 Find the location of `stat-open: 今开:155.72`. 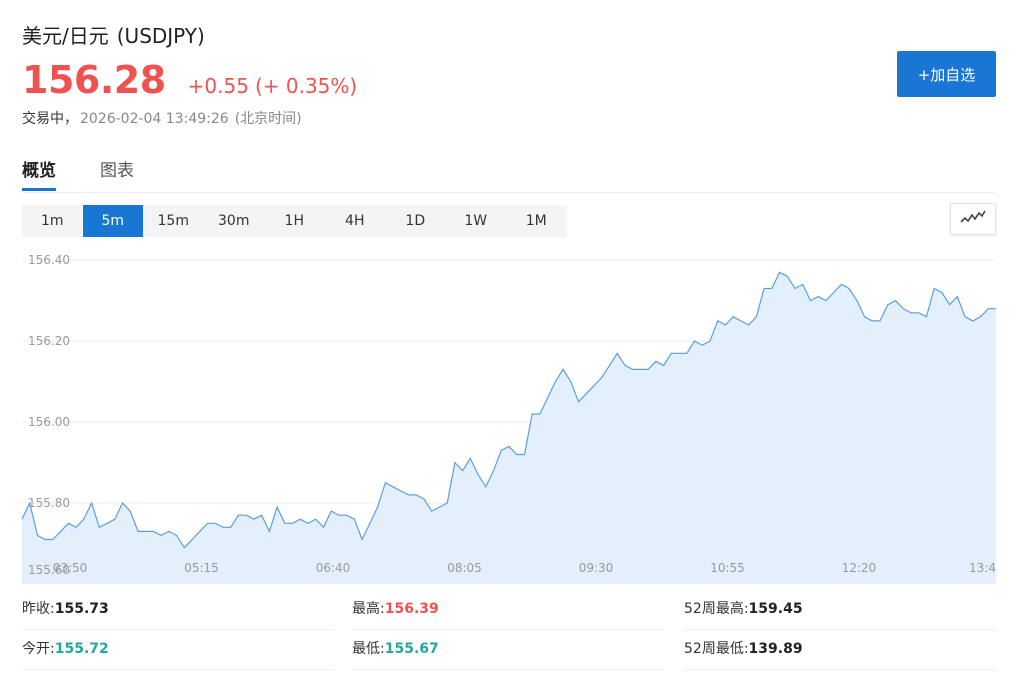

stat-open: 今开:155.72 is located at coordinates (178, 650).